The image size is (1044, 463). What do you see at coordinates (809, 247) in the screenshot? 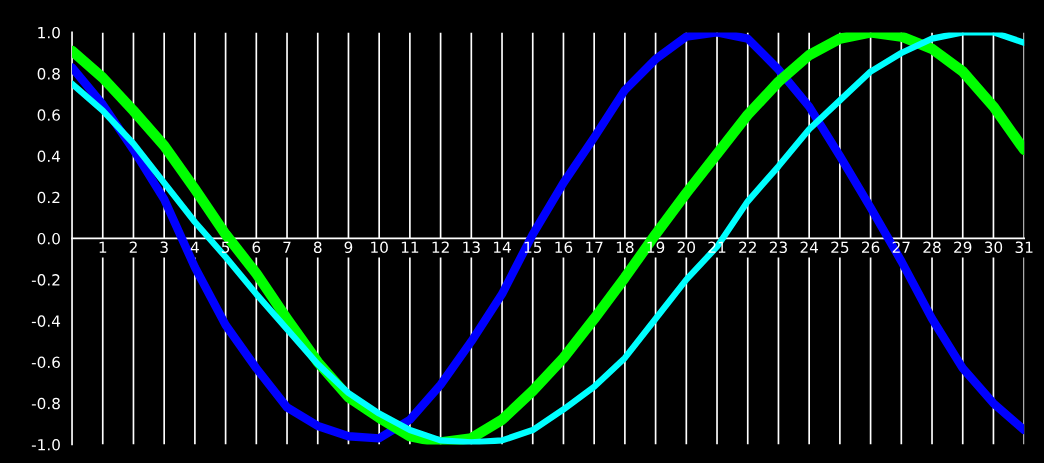
I see `x-tick-label: 24` at bounding box center [809, 247].